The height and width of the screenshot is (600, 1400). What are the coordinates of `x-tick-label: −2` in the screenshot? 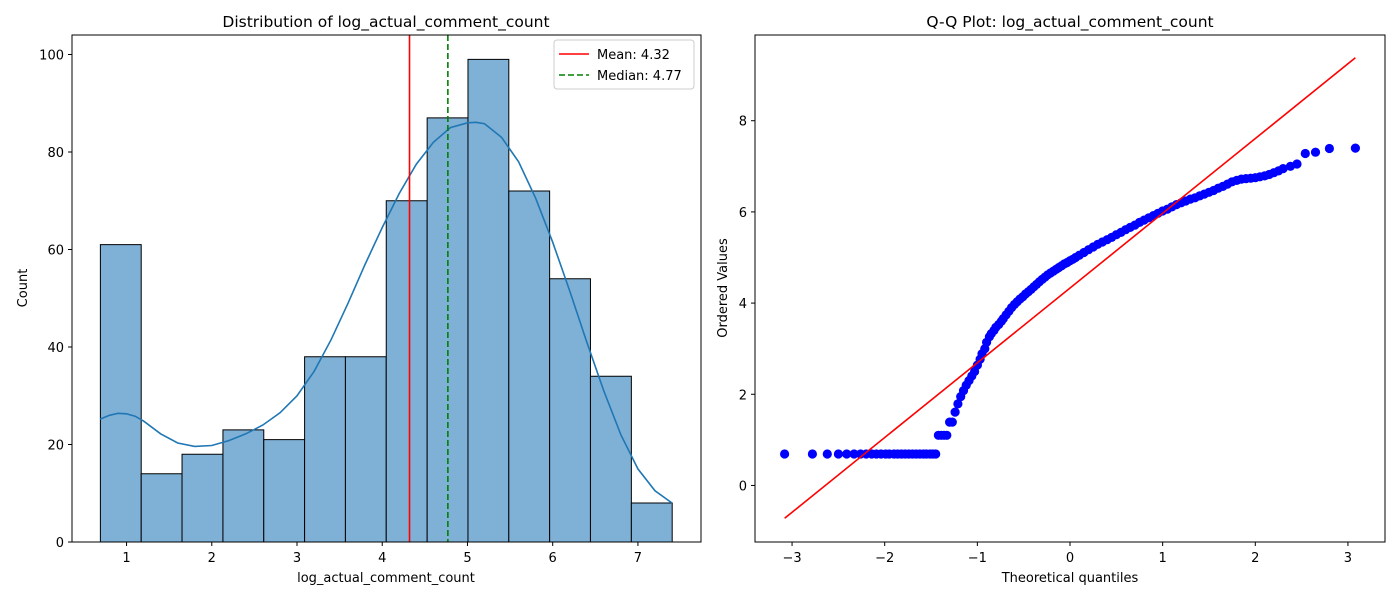 It's located at (884, 558).